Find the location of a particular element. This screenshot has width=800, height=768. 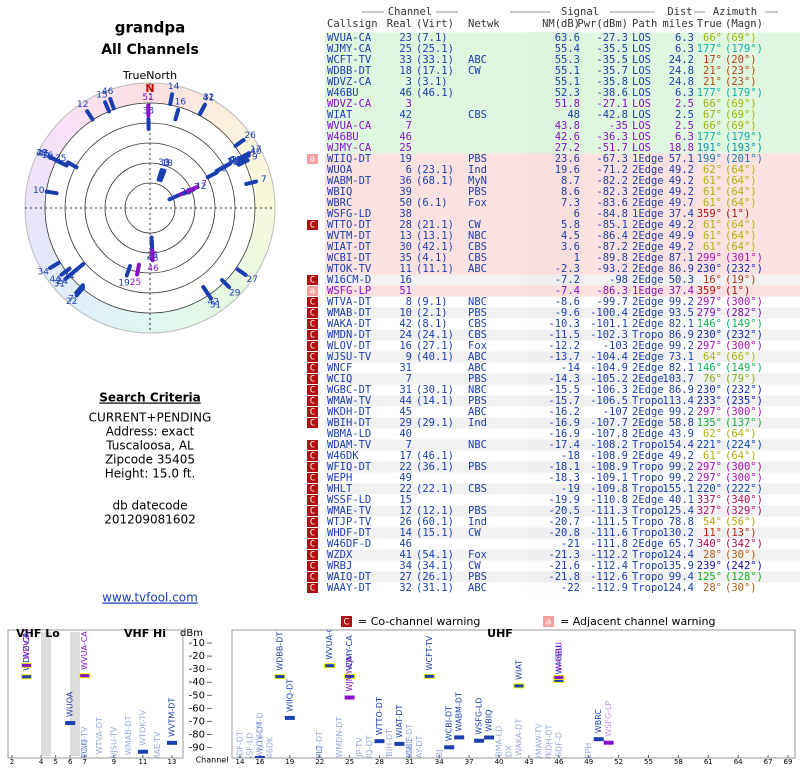

cell-real: 49 is located at coordinates (405, 478).